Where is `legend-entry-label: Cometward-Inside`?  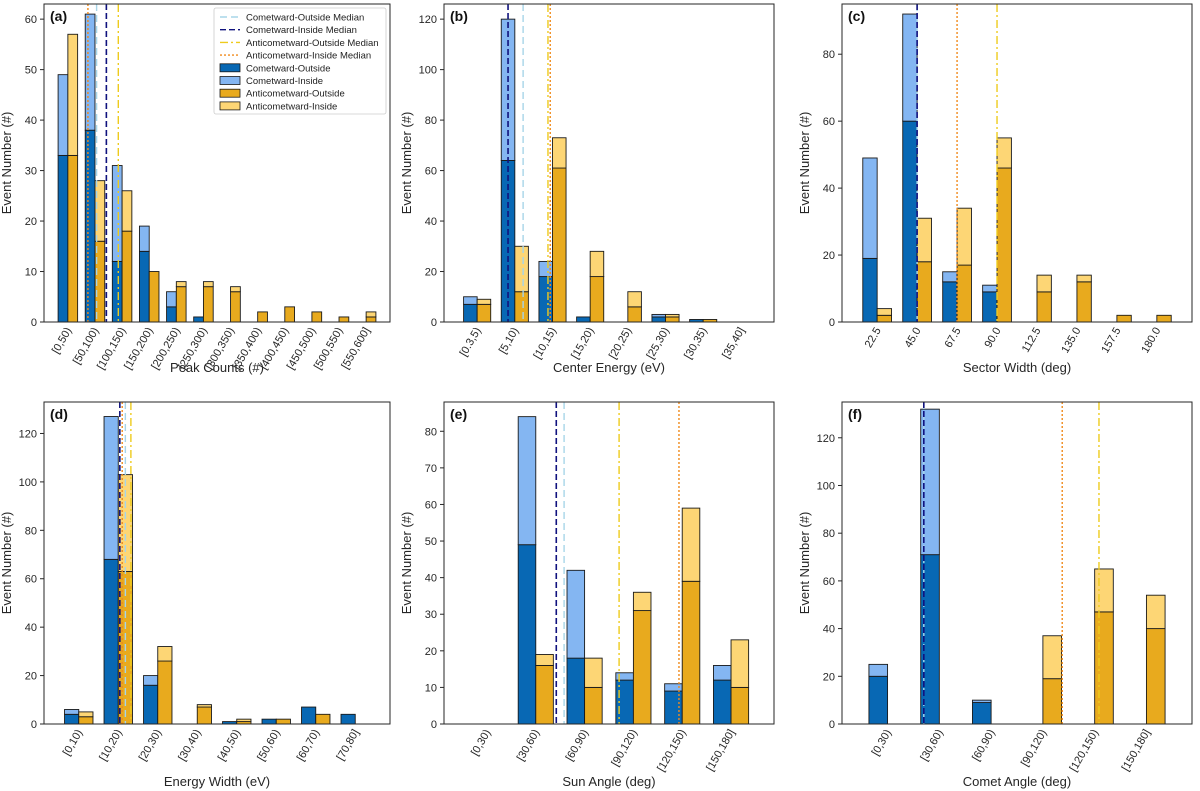
legend-entry-label: Cometward-Inside is located at coordinates (284, 81).